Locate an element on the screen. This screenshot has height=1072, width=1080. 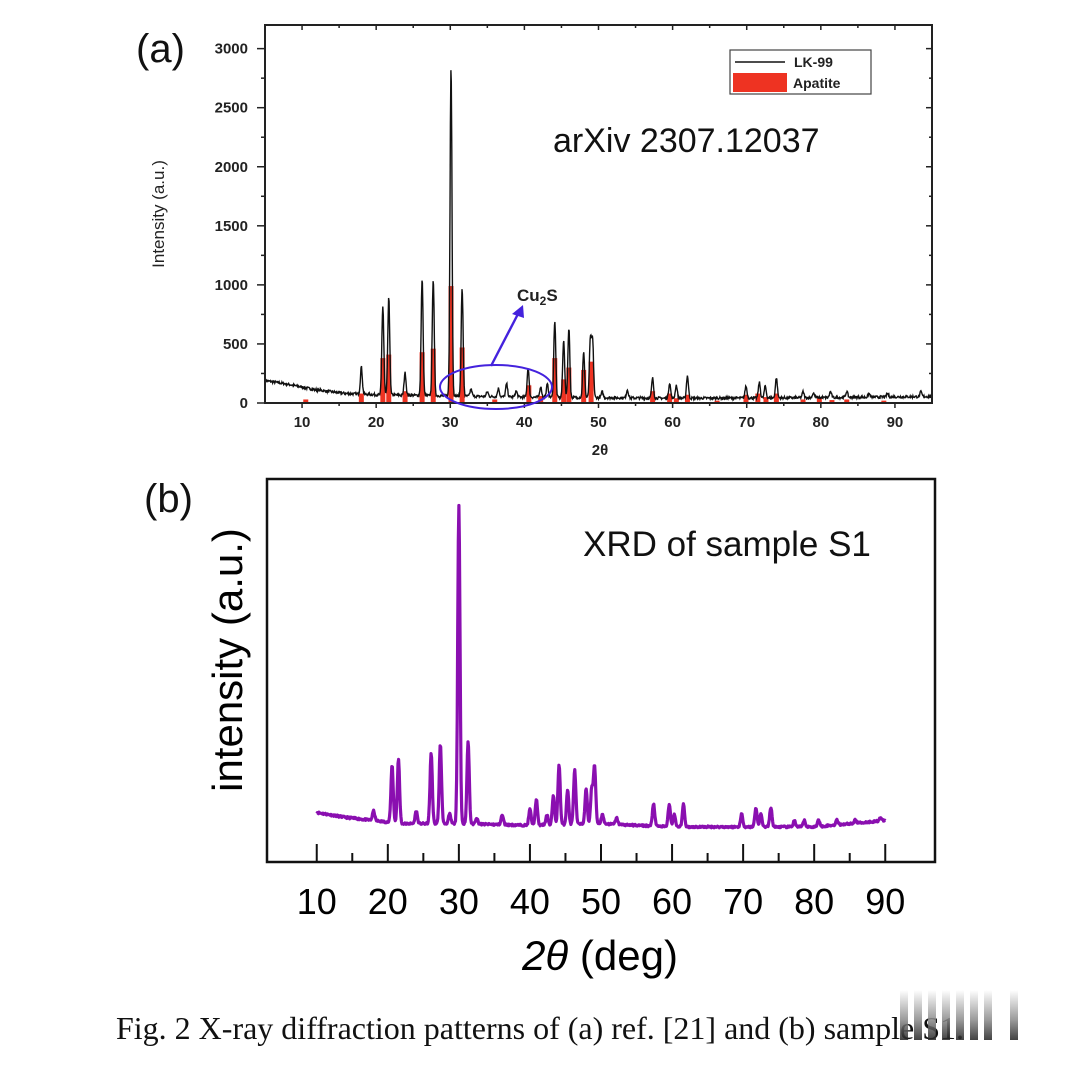
y-tick-label: 500 is located at coordinates (235, 344).